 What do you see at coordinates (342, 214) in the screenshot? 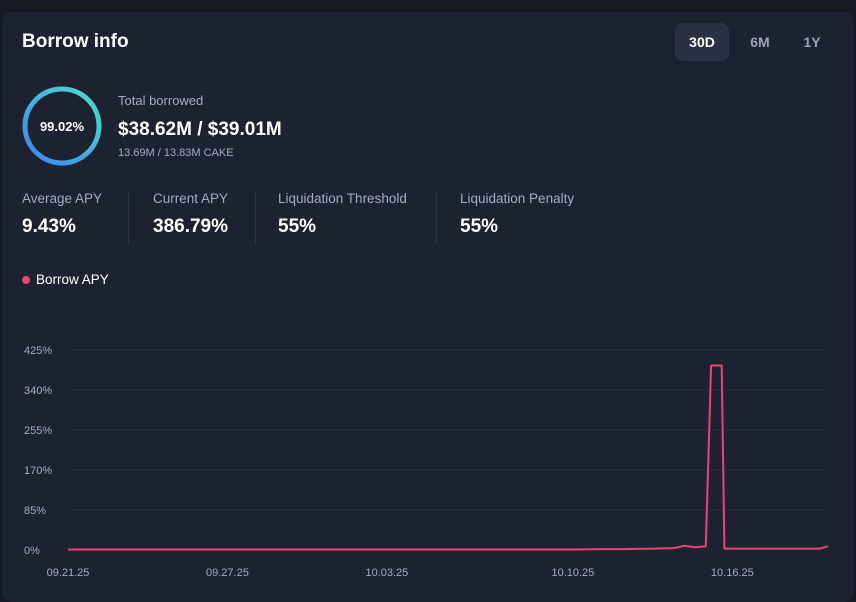
I see `stat-liquidation-threshold: Liquidation Threshold 55%` at bounding box center [342, 214].